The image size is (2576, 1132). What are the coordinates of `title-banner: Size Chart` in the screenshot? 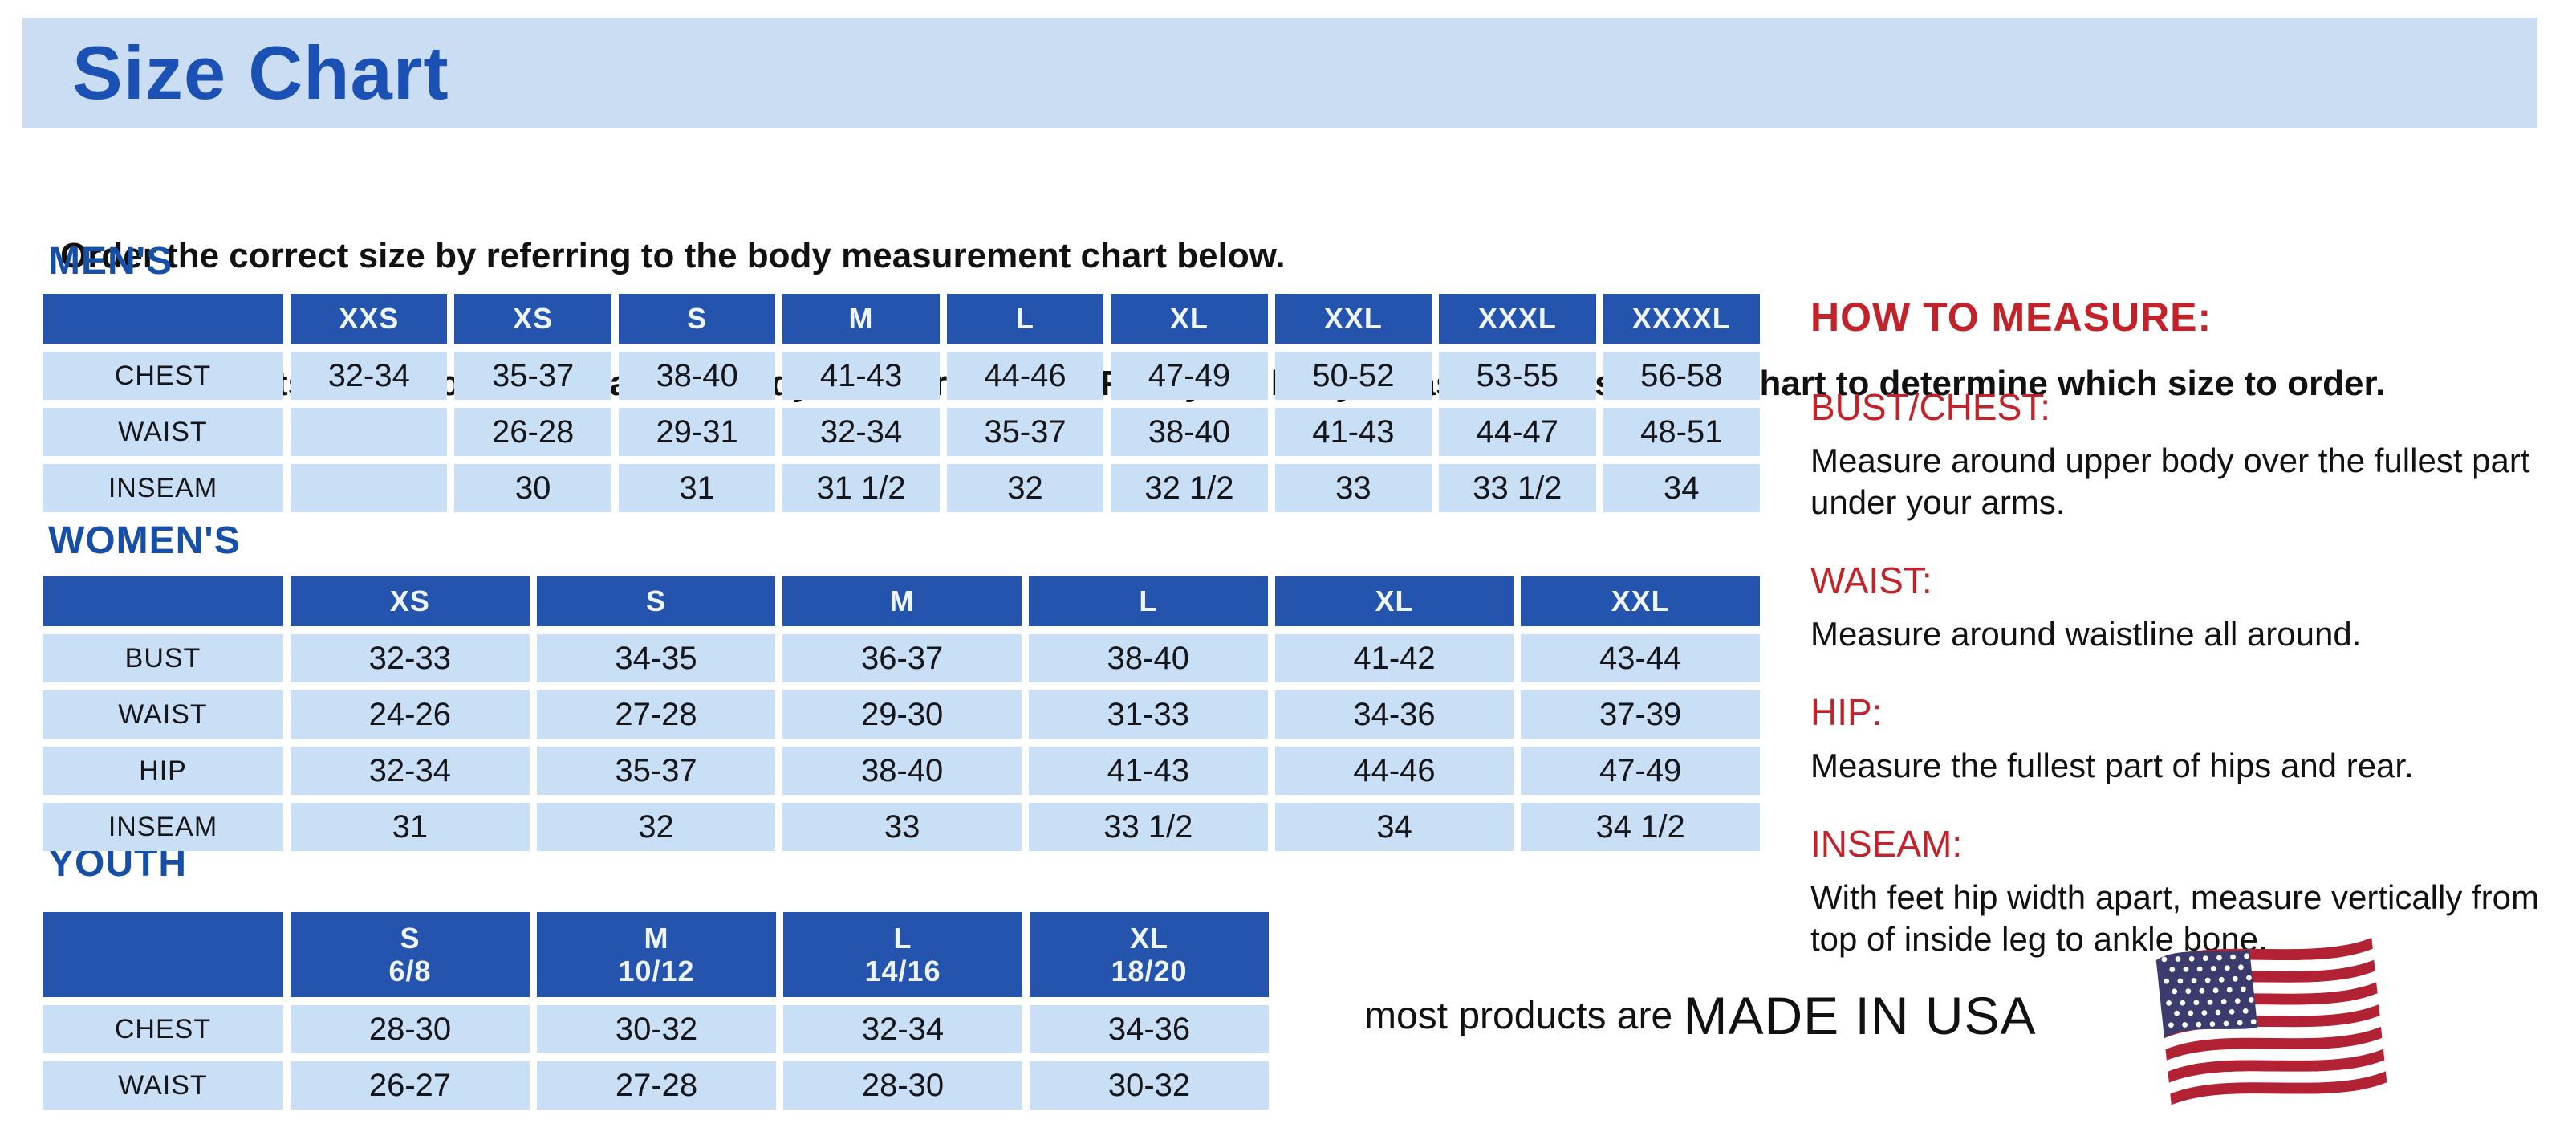 It's located at (1279, 73).